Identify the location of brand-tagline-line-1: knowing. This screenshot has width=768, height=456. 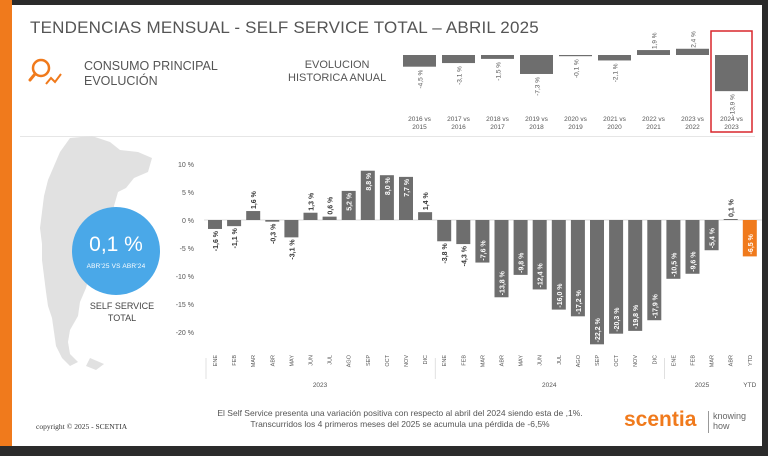
(730, 416).